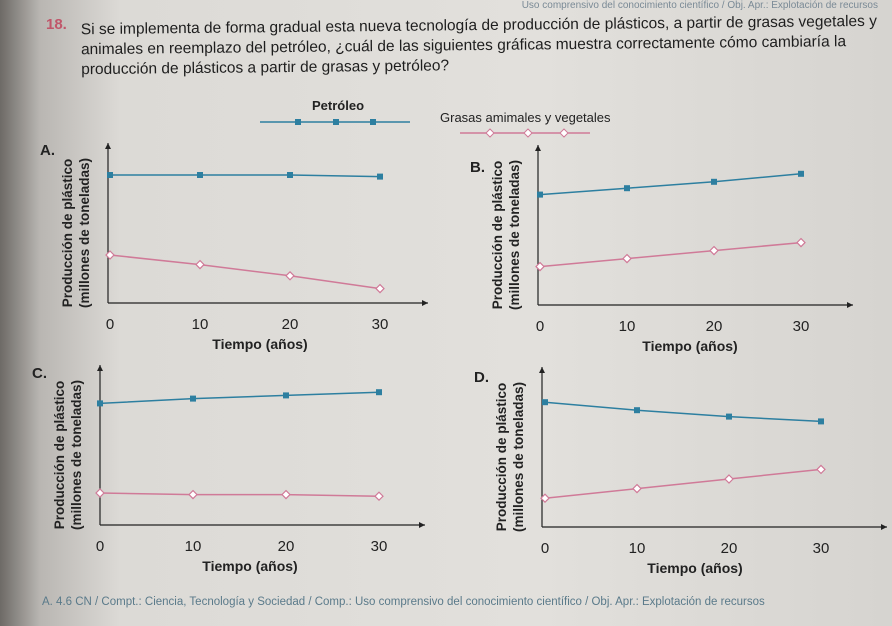  I want to click on option-label: C., so click(39, 373).